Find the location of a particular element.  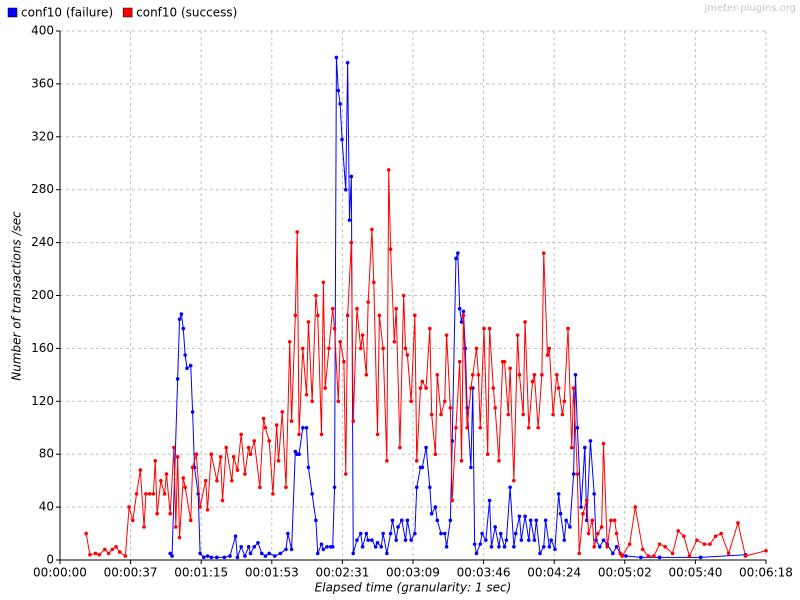

y-tick-label: 400 is located at coordinates (42, 31).